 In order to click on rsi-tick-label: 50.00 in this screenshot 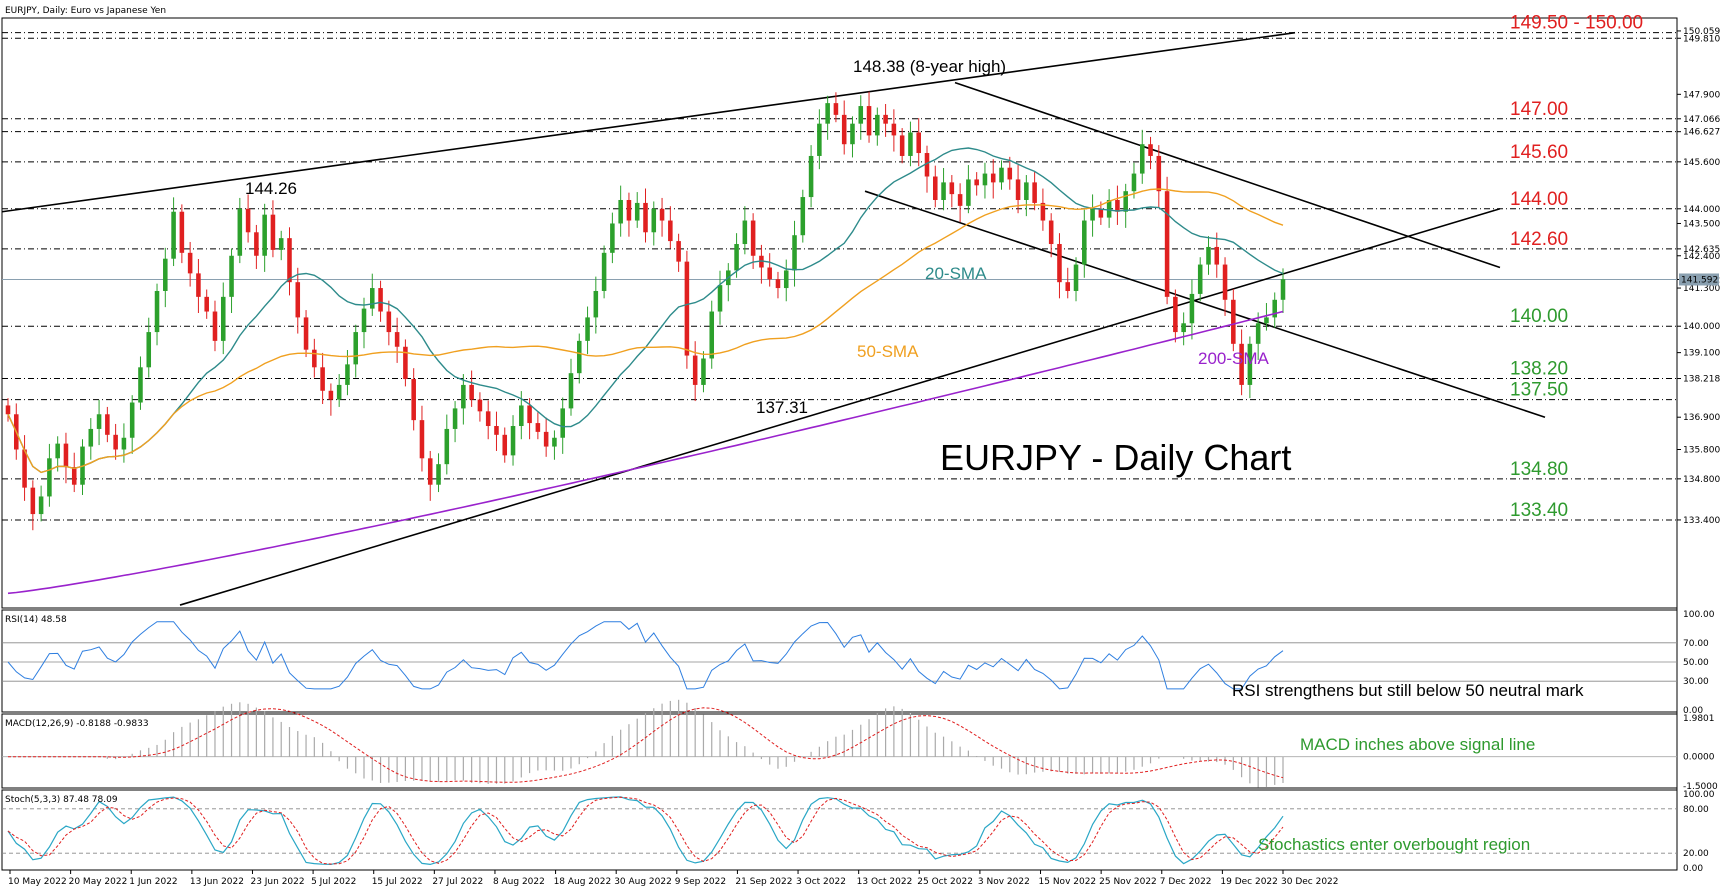, I will do `click(1696, 663)`.